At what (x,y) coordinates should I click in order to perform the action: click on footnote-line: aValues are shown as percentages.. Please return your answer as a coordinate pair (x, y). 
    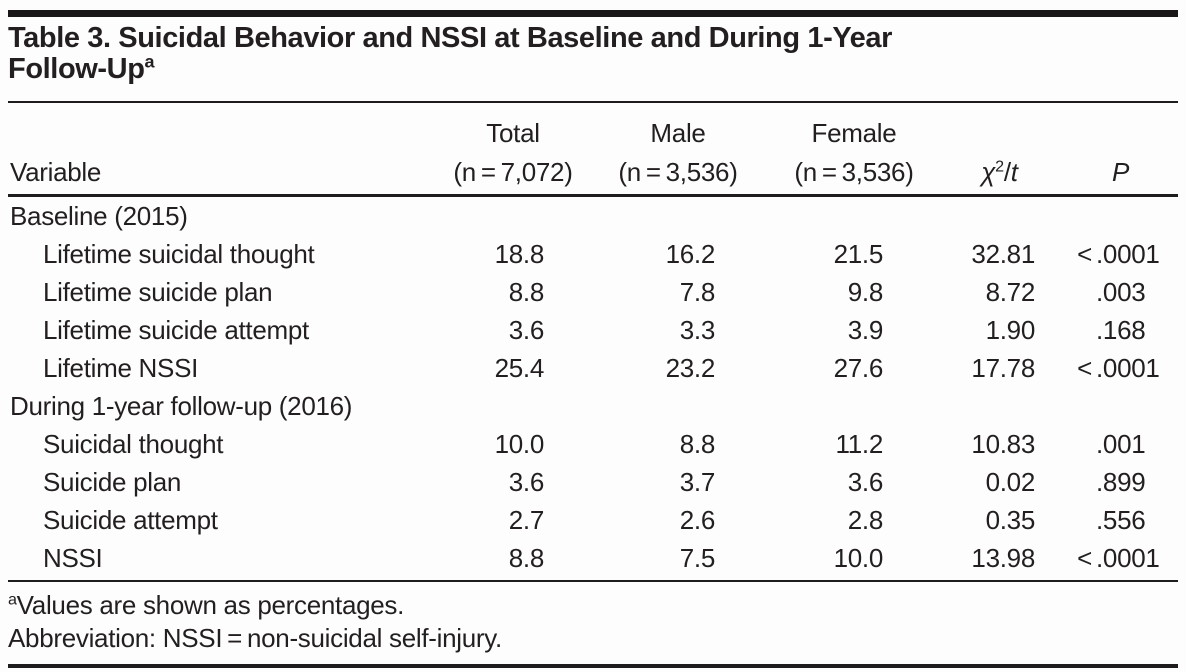
    Looking at the image, I should click on (206, 605).